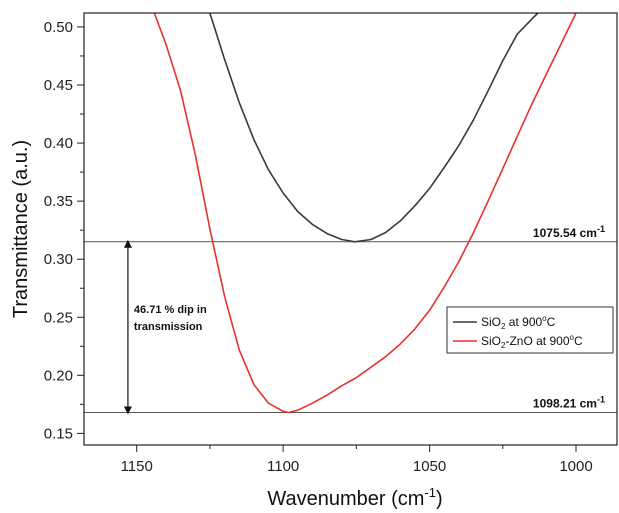 Image resolution: width=619 pixels, height=513 pixels. Describe the element at coordinates (429, 466) in the screenshot. I see `x-tick-label: 1050` at that location.